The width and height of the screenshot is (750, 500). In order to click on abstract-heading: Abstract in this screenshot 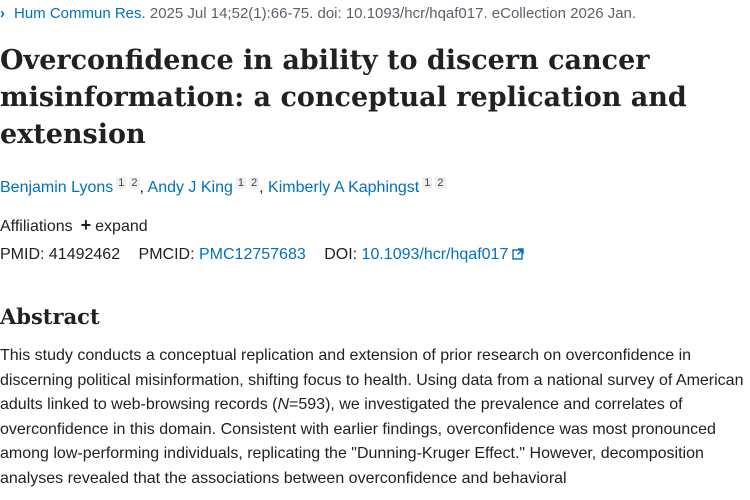, I will do `click(50, 316)`.